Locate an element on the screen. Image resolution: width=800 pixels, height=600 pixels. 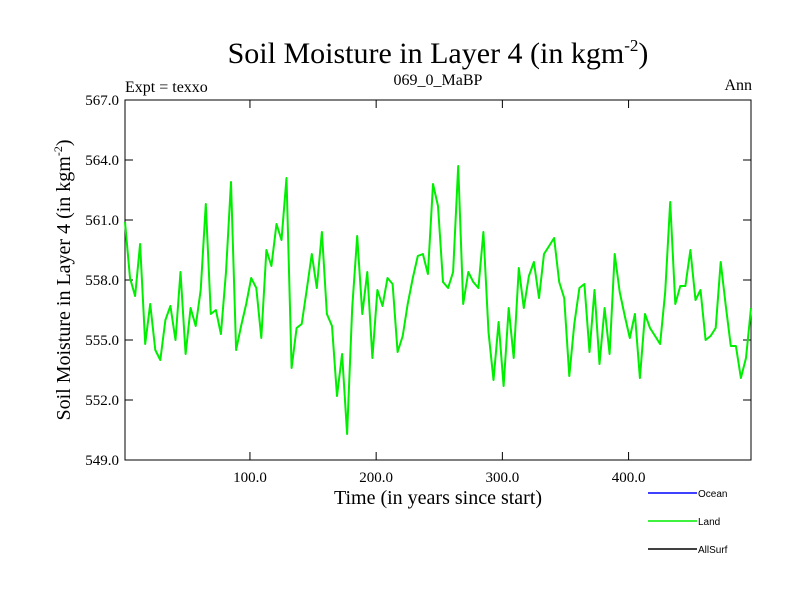
y-tick-label: 567.0 is located at coordinates (102, 101).